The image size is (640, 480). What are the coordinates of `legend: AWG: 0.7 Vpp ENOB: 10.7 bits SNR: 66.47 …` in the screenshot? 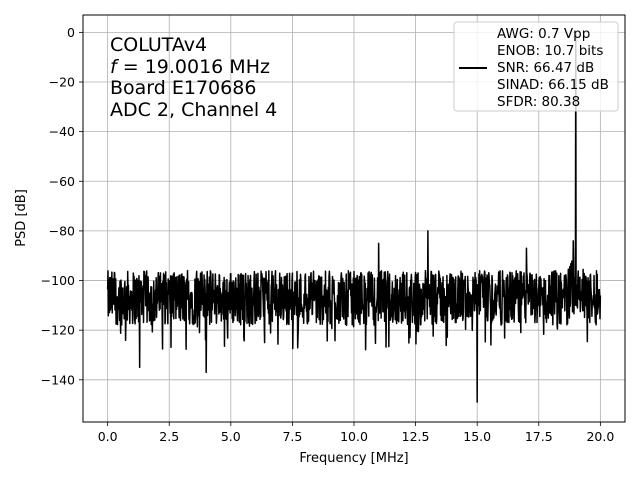 It's located at (536, 66).